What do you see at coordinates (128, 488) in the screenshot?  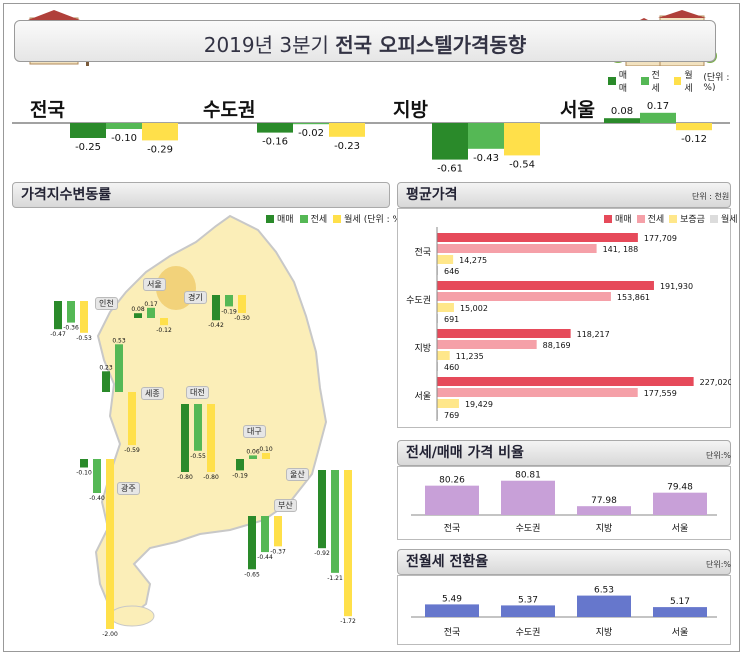 I see `map-label-gwangju: 광주` at bounding box center [128, 488].